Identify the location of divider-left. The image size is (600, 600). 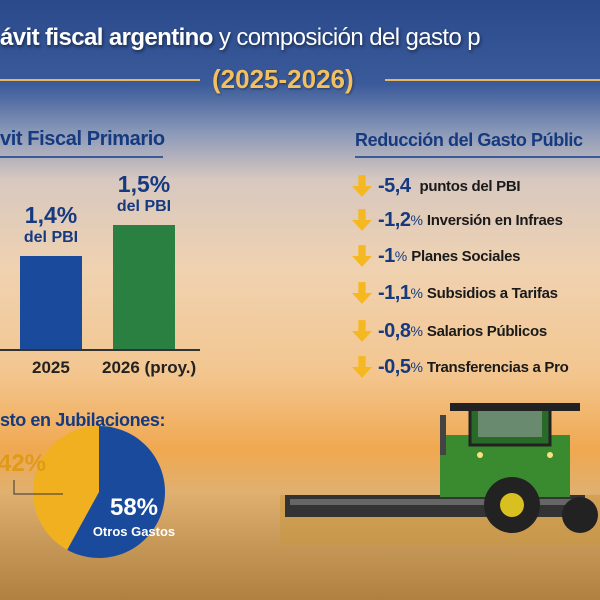
(100, 80).